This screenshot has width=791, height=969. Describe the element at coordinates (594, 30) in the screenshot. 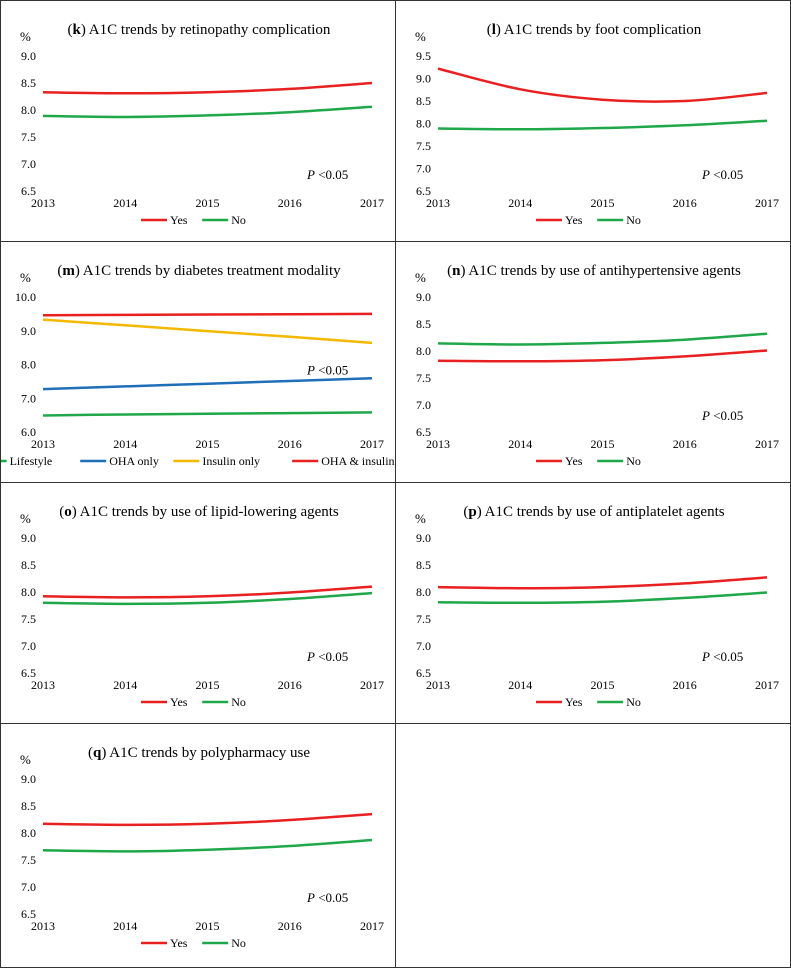

I see `chart-title: (l) A1C trends by foot complication` at that location.